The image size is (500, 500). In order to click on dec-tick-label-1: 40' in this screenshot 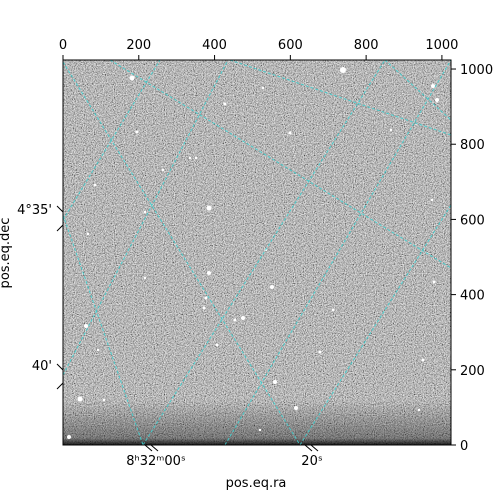, I will do `click(42, 366)`.